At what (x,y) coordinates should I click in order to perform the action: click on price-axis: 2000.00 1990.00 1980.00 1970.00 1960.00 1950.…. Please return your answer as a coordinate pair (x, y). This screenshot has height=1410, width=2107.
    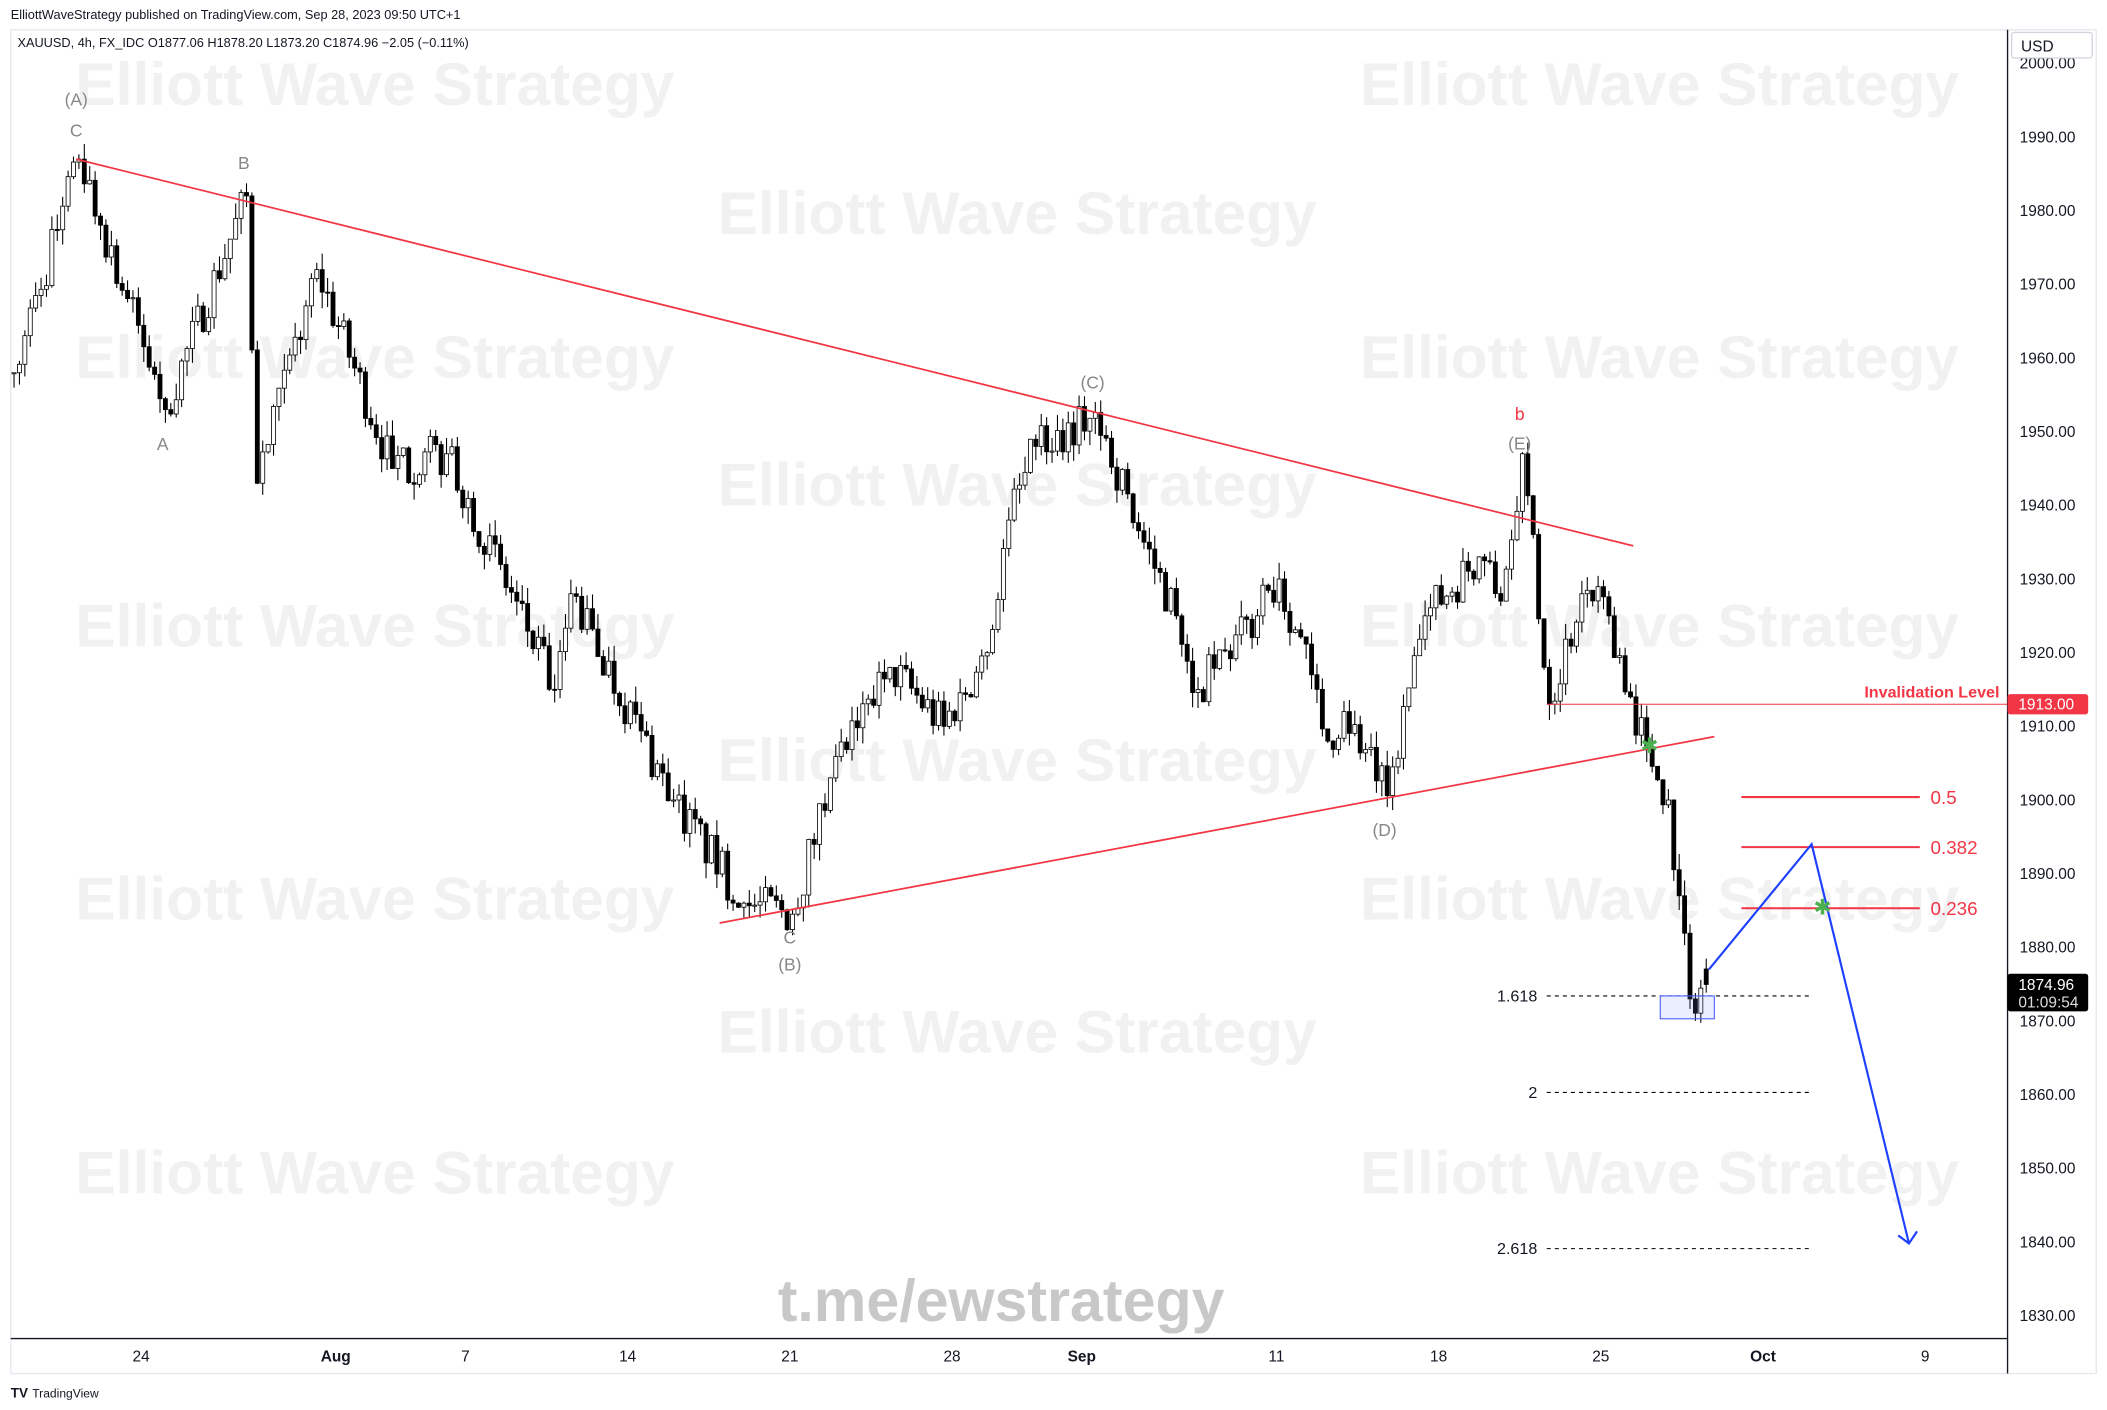
    Looking at the image, I should click on (2048, 690).